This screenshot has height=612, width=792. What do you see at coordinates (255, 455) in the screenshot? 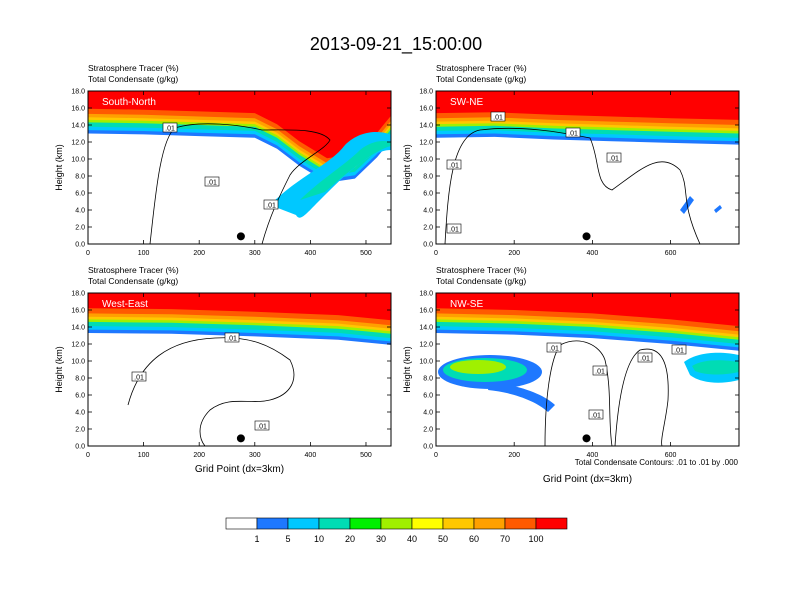
I see `x-tick-label: 300` at bounding box center [255, 455].